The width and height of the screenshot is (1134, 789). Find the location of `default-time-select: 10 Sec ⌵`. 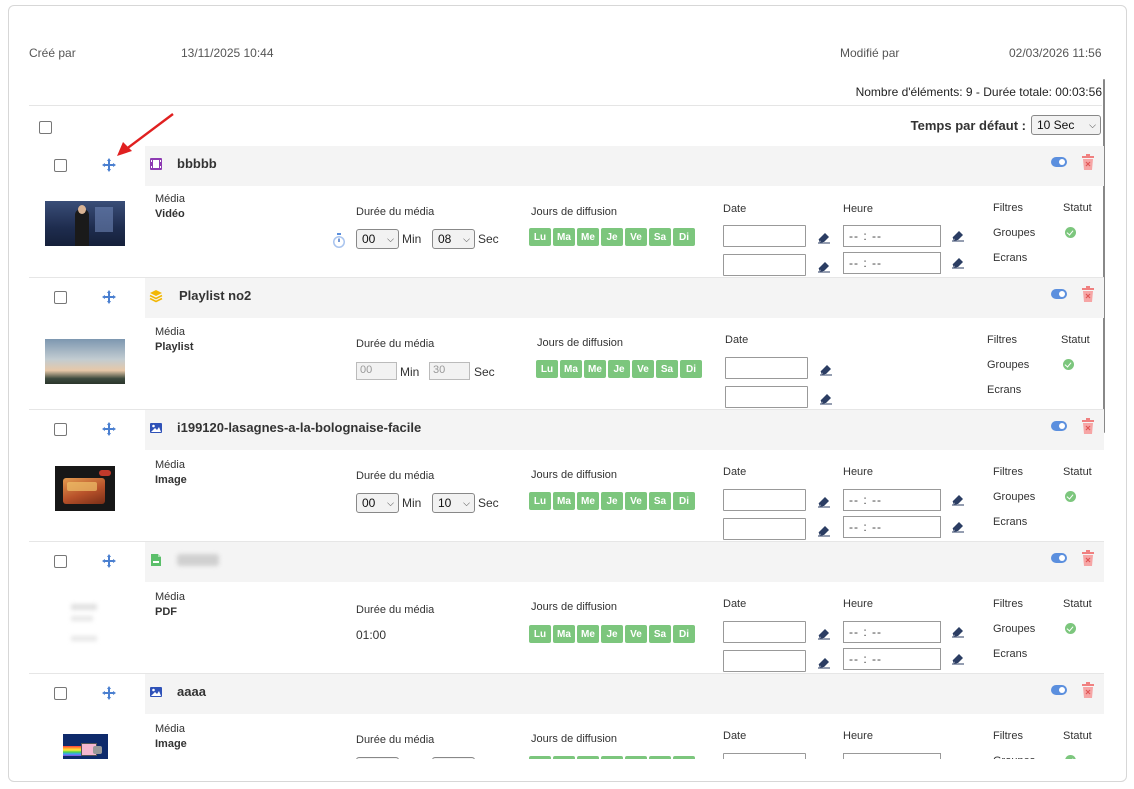

default-time-select: 10 Sec ⌵ is located at coordinates (1066, 125).